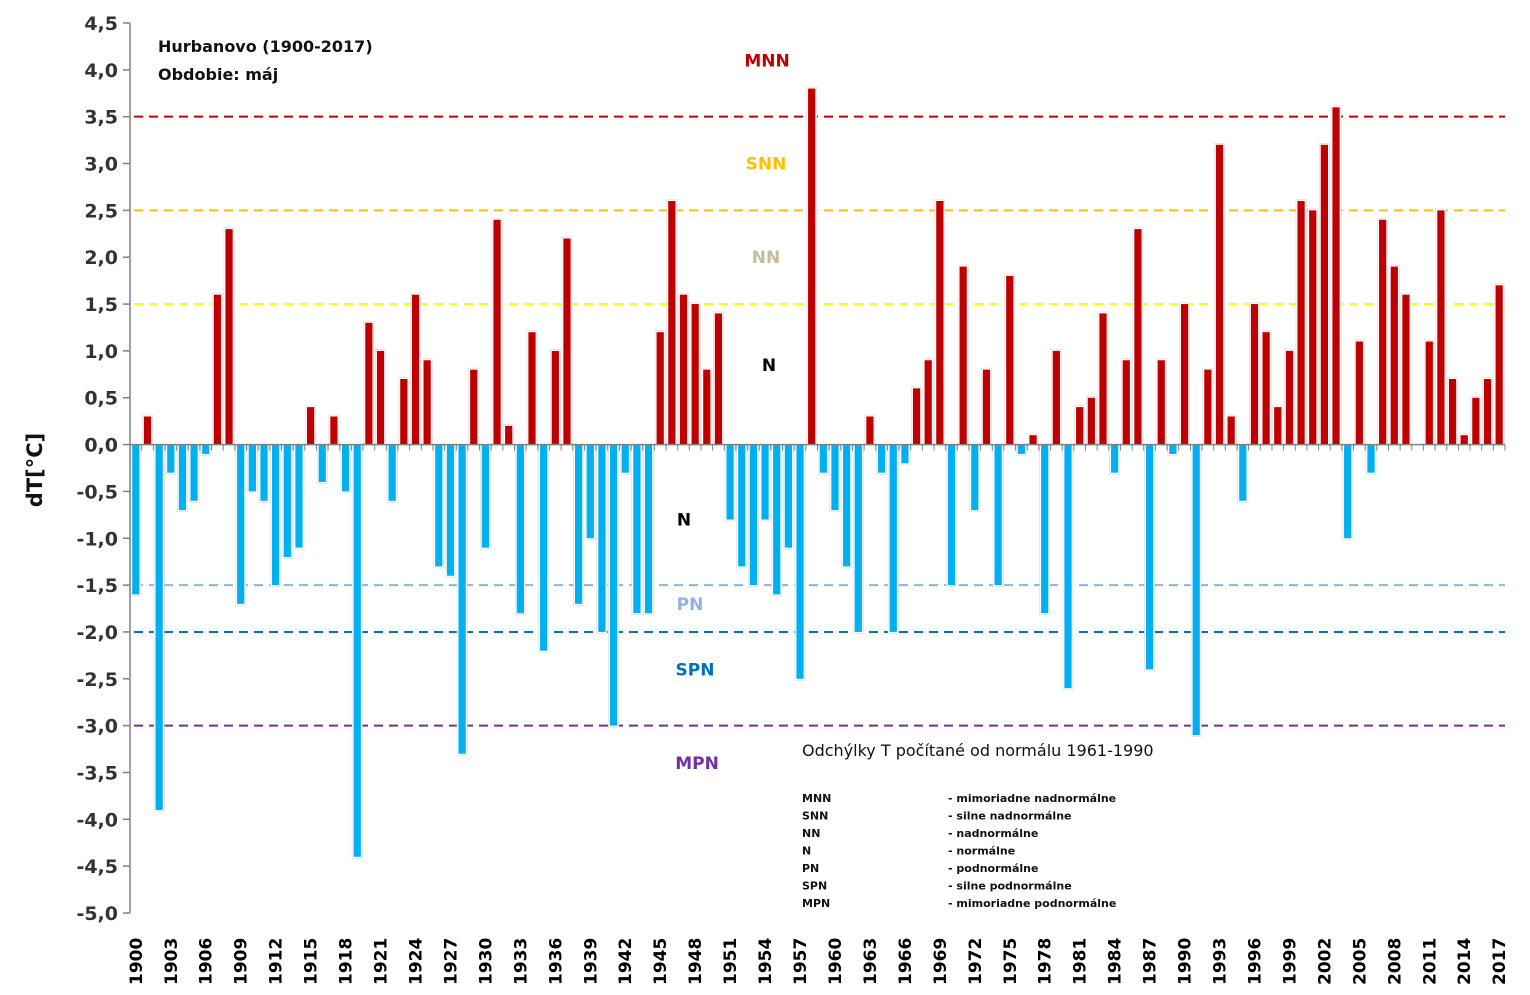 This screenshot has width=1530, height=995. I want to click on bar-1975, so click(1010, 360).